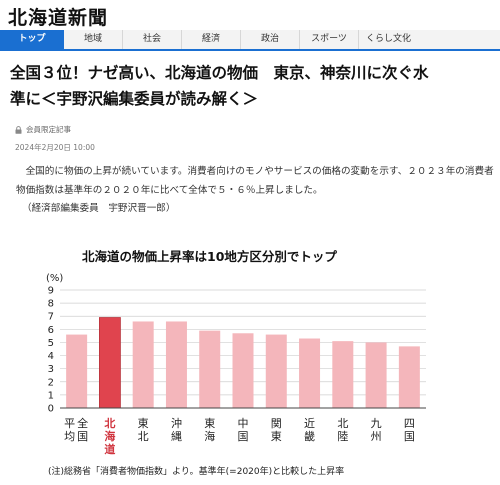  I want to click on bar-北海道, so click(110, 363).